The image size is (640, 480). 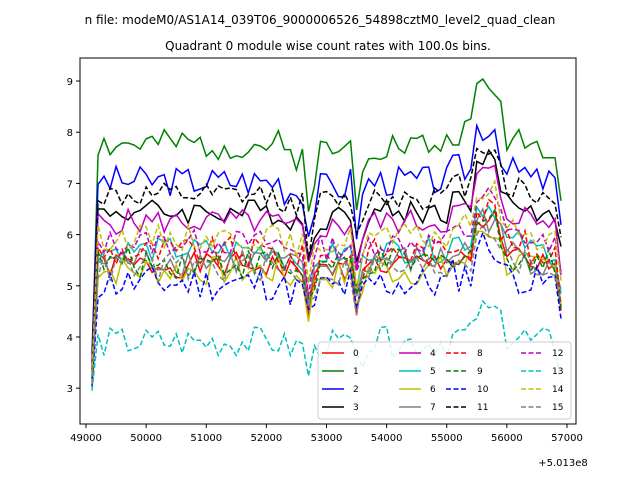 What do you see at coordinates (70, 338) in the screenshot?
I see `y-tick-label: 4` at bounding box center [70, 338].